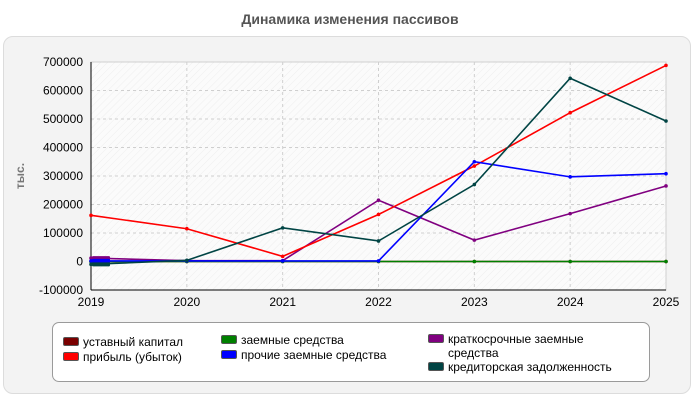 The image size is (700, 400). Describe the element at coordinates (436, 338) in the screenshot. I see `legend-swatch-kratkosrochnye` at that location.